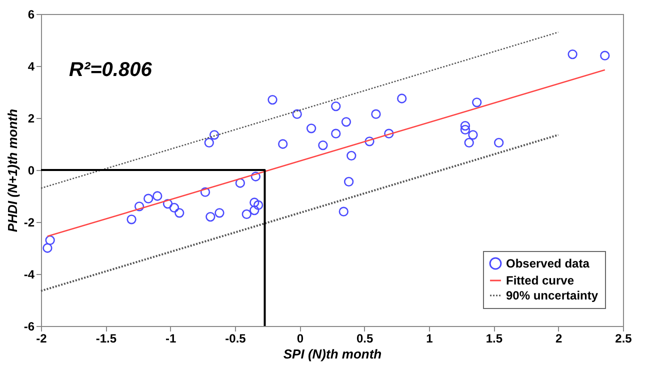 This screenshot has width=649, height=374. What do you see at coordinates (31, 119) in the screenshot?
I see `y-tick-label: 2` at bounding box center [31, 119].